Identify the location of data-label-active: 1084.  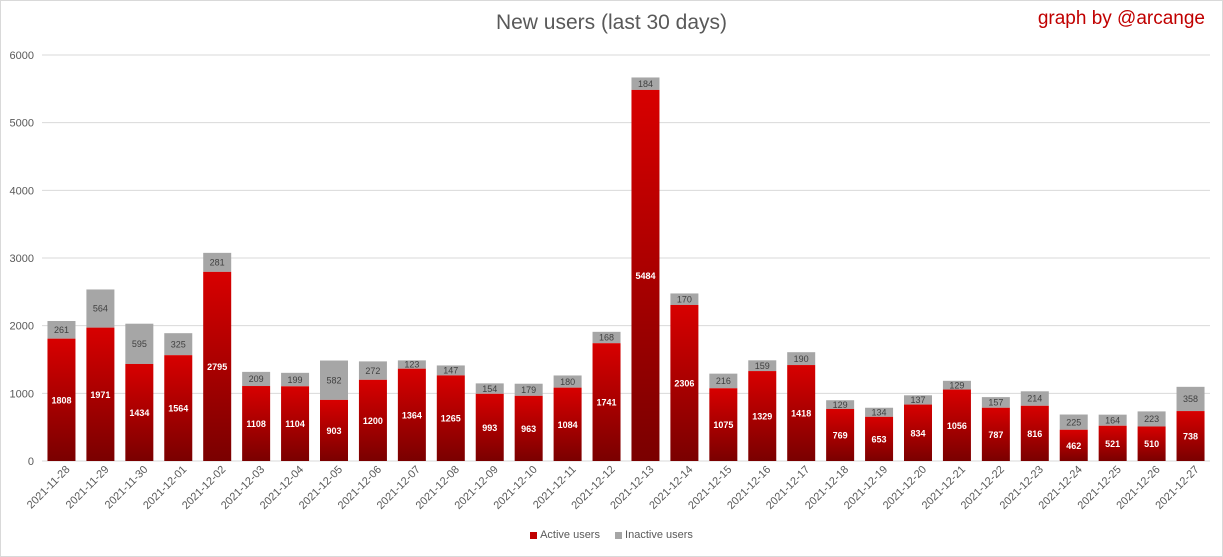
(568, 425).